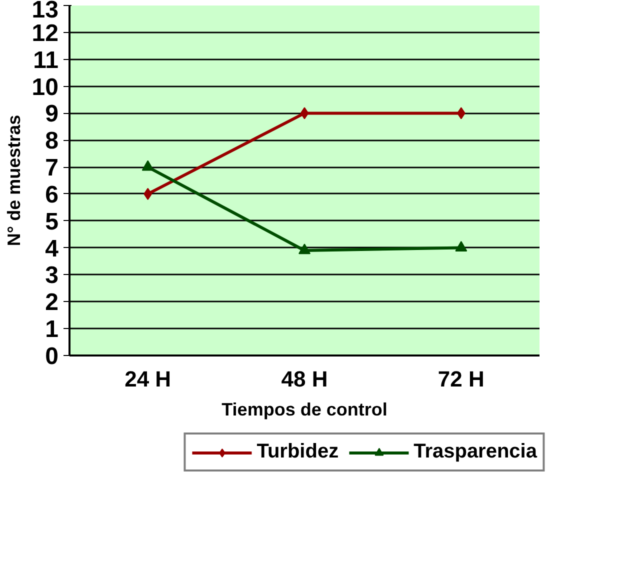  Describe the element at coordinates (52, 356) in the screenshot. I see `y-tick-label: 0` at that location.